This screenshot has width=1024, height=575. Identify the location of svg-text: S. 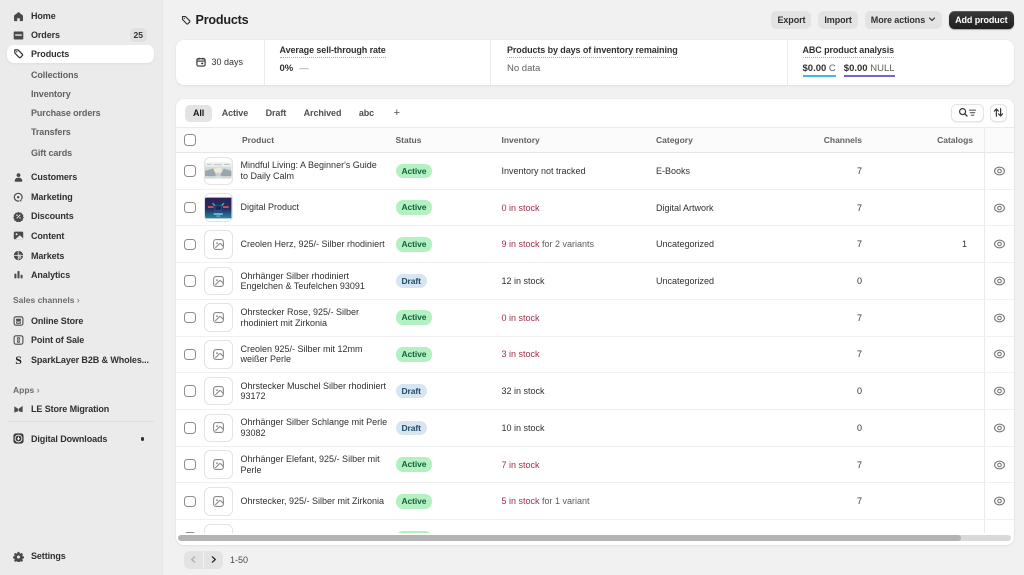
(18, 360).